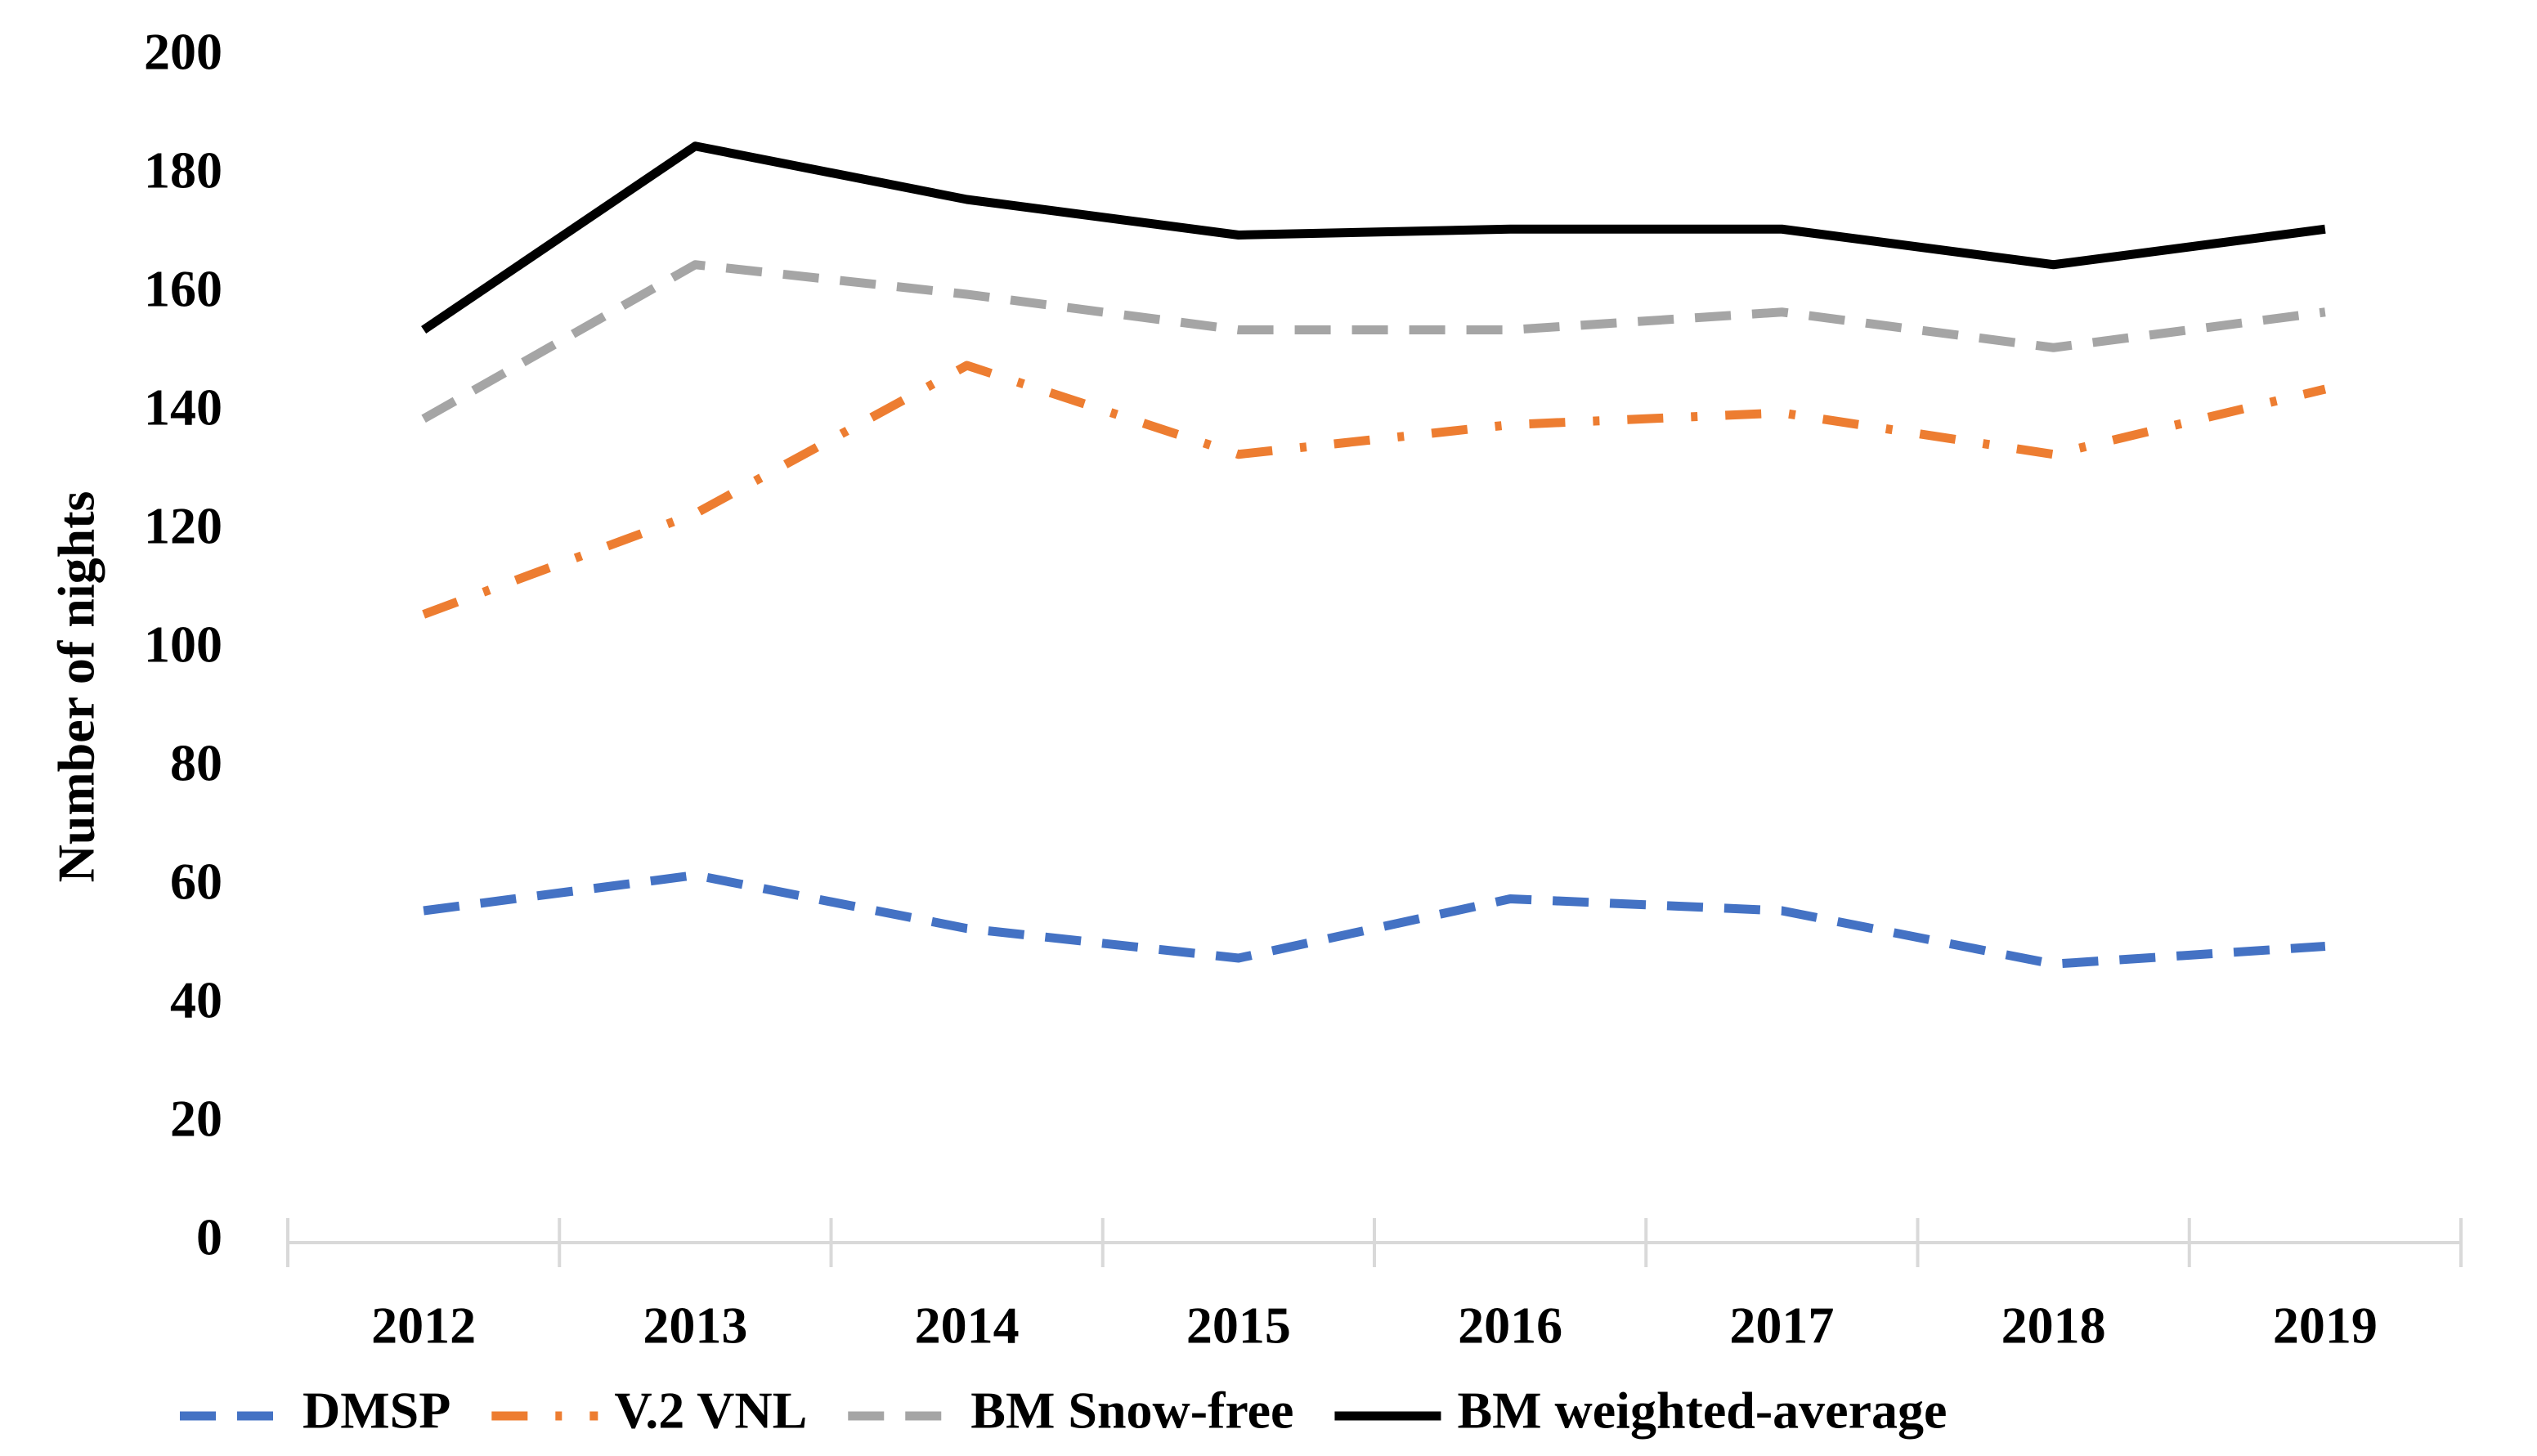  Describe the element at coordinates (710, 1411) in the screenshot. I see `legend-label: V.2 VNL` at that location.